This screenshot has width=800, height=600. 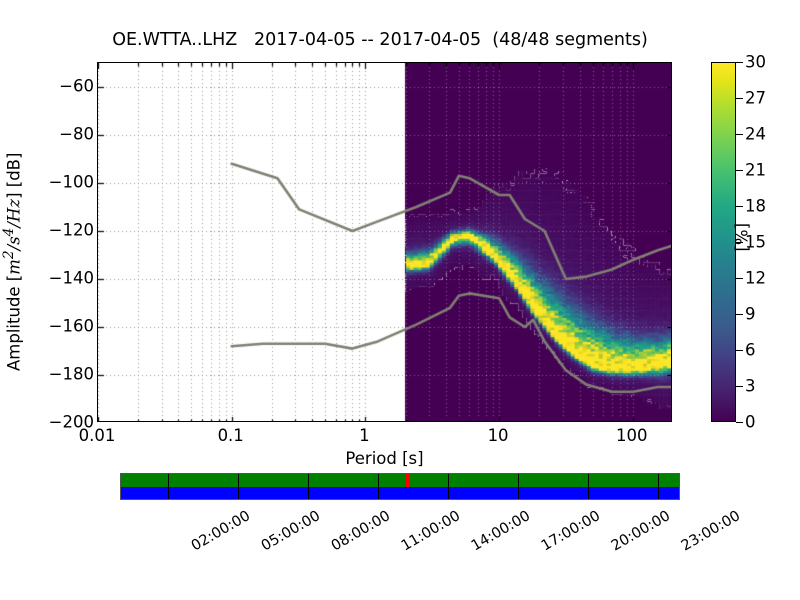 What do you see at coordinates (400, 492) in the screenshot?
I see `timeline-coverage-band` at bounding box center [400, 492].